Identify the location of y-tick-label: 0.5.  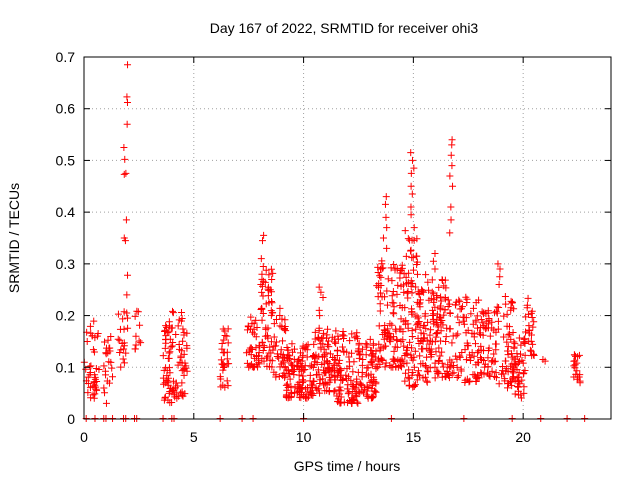
(66, 160).